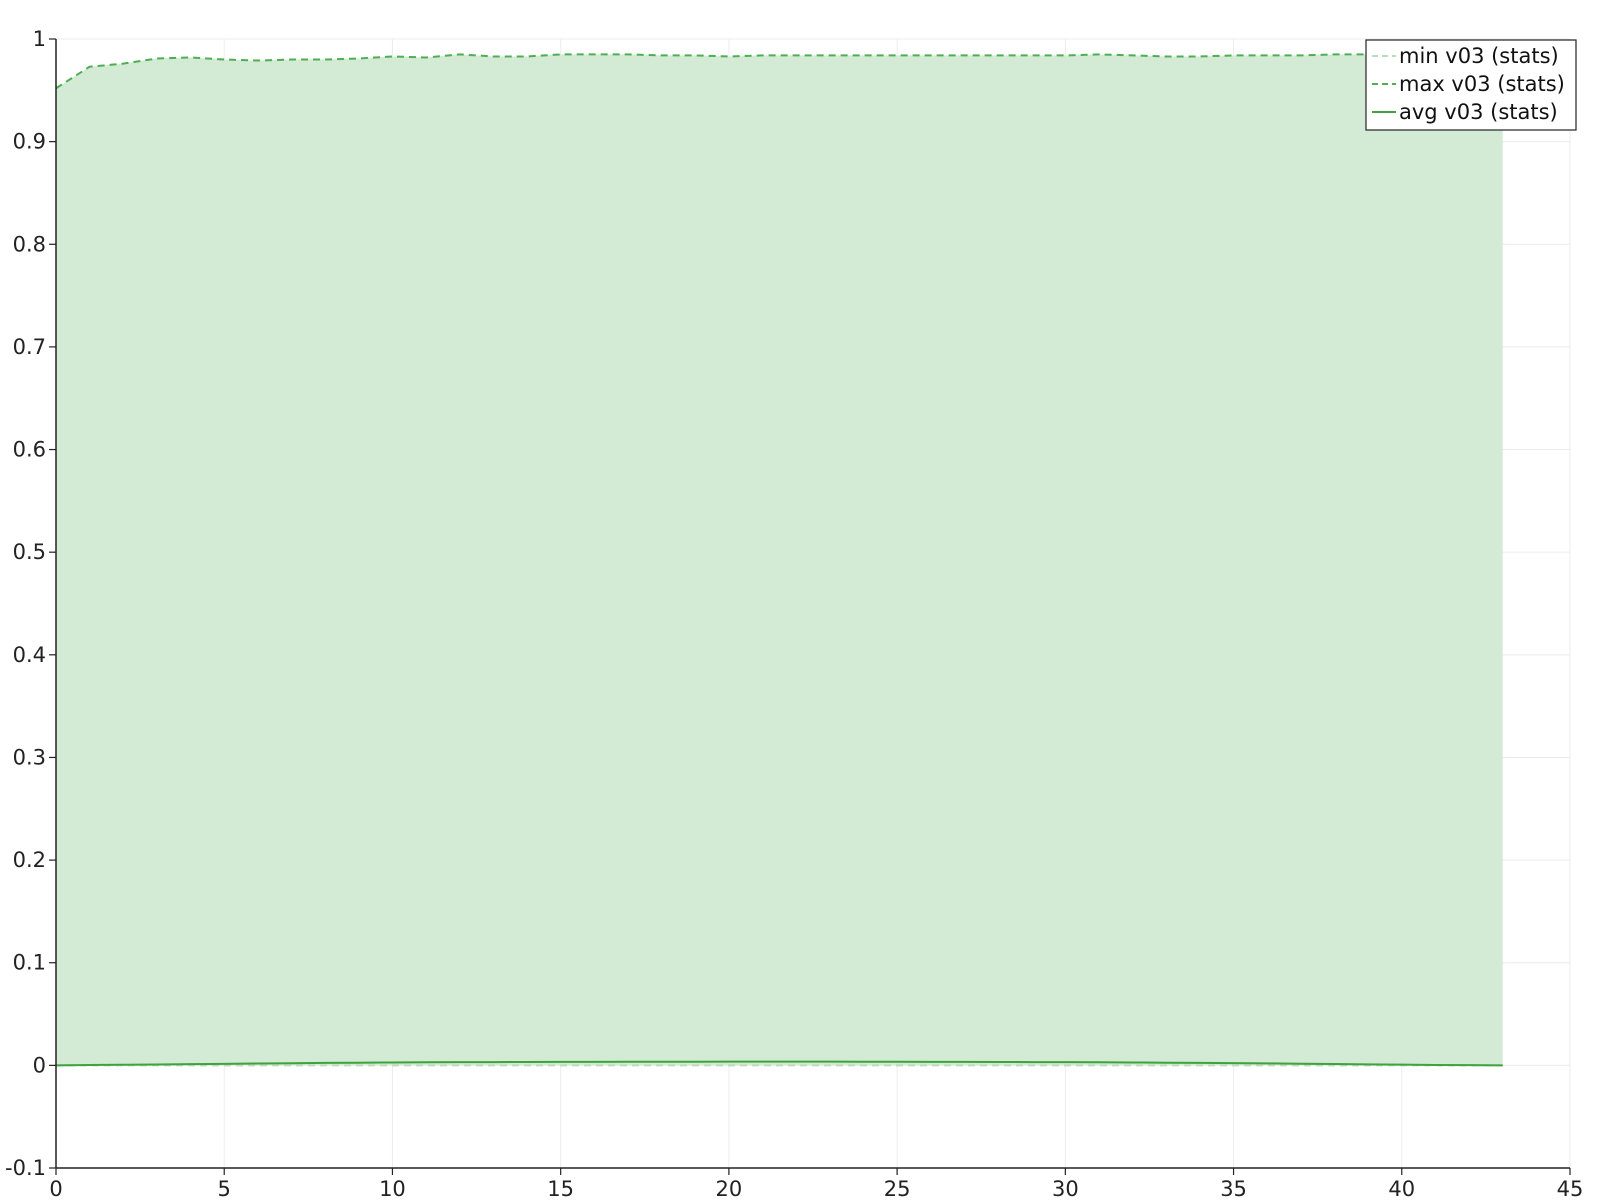  Describe the element at coordinates (29, 757) in the screenshot. I see `y-tick-label: 0.3` at that location.